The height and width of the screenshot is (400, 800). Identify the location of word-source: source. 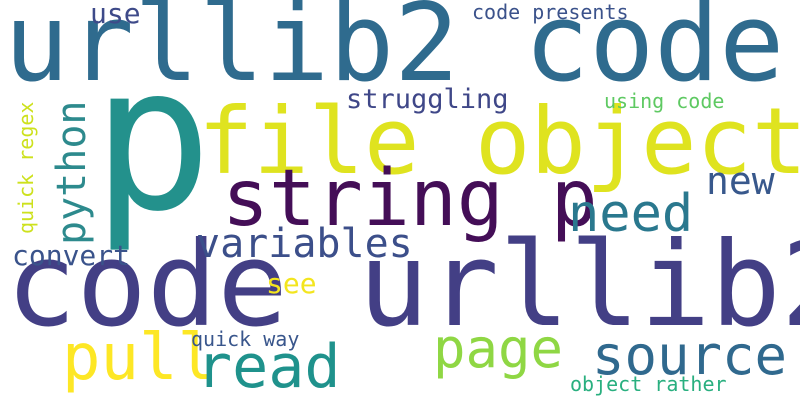
(690, 355).